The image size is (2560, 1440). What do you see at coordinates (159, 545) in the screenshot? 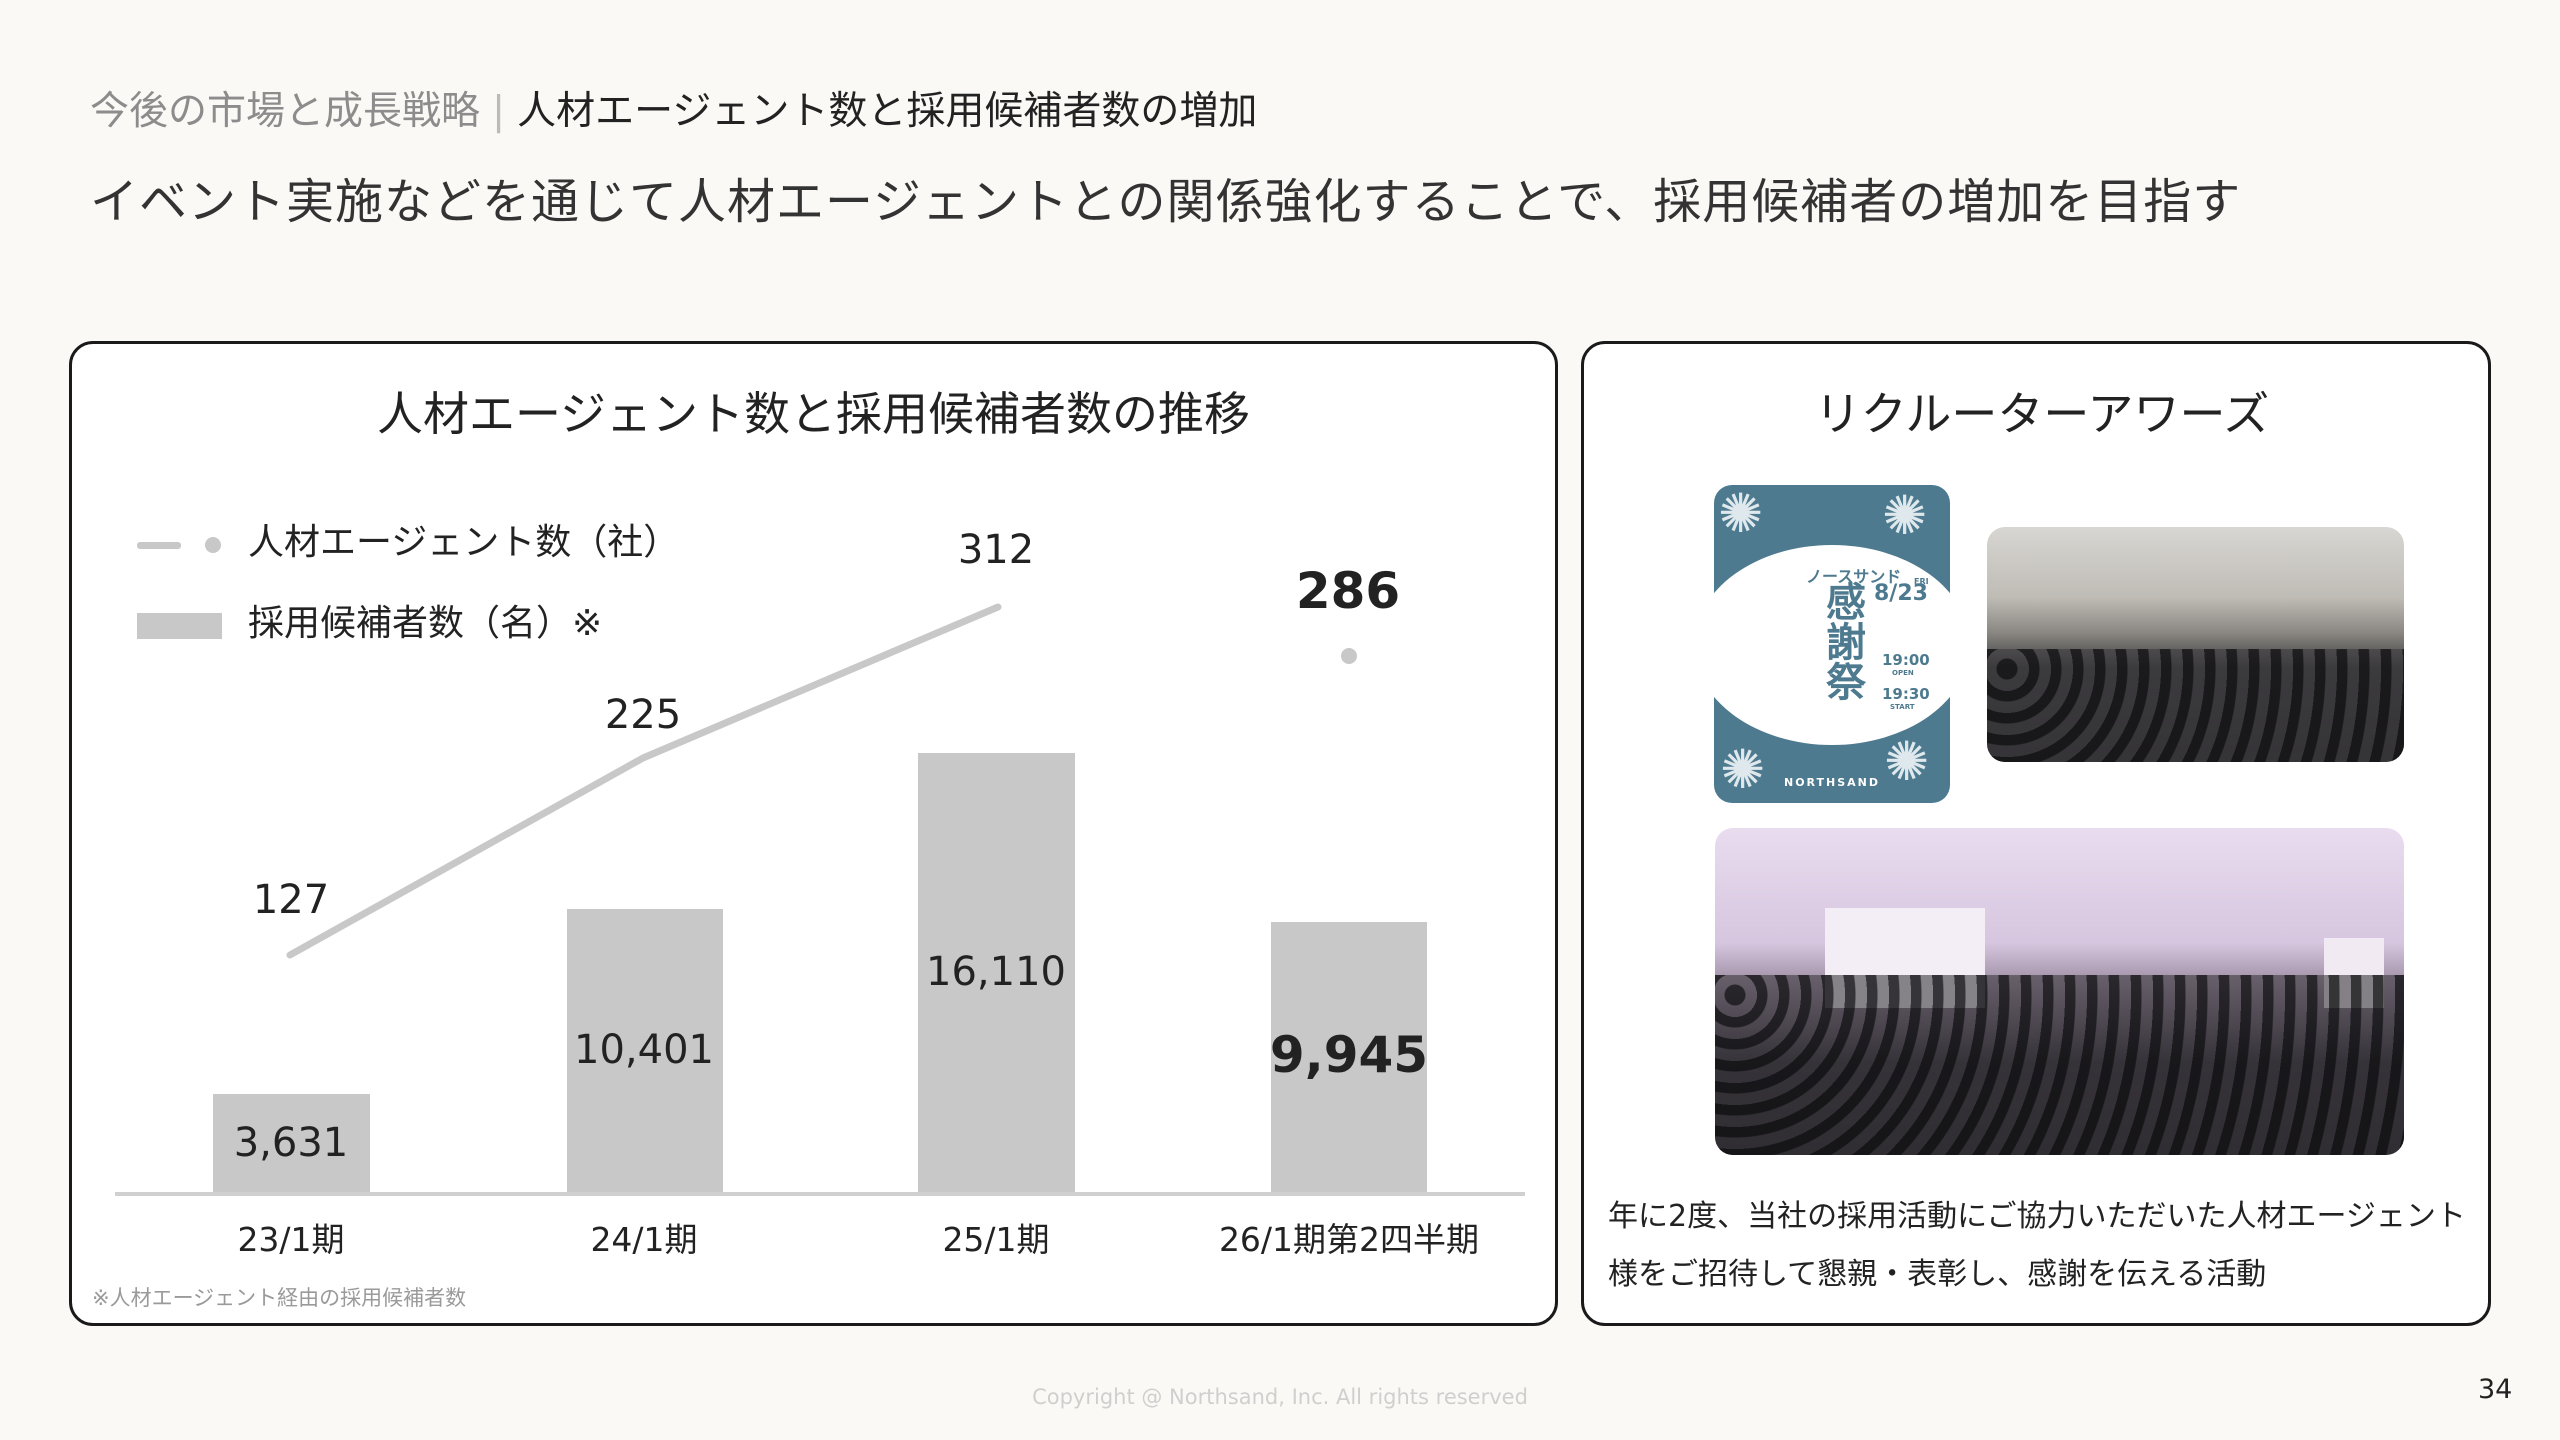
I see `legend-line-icon` at bounding box center [159, 545].